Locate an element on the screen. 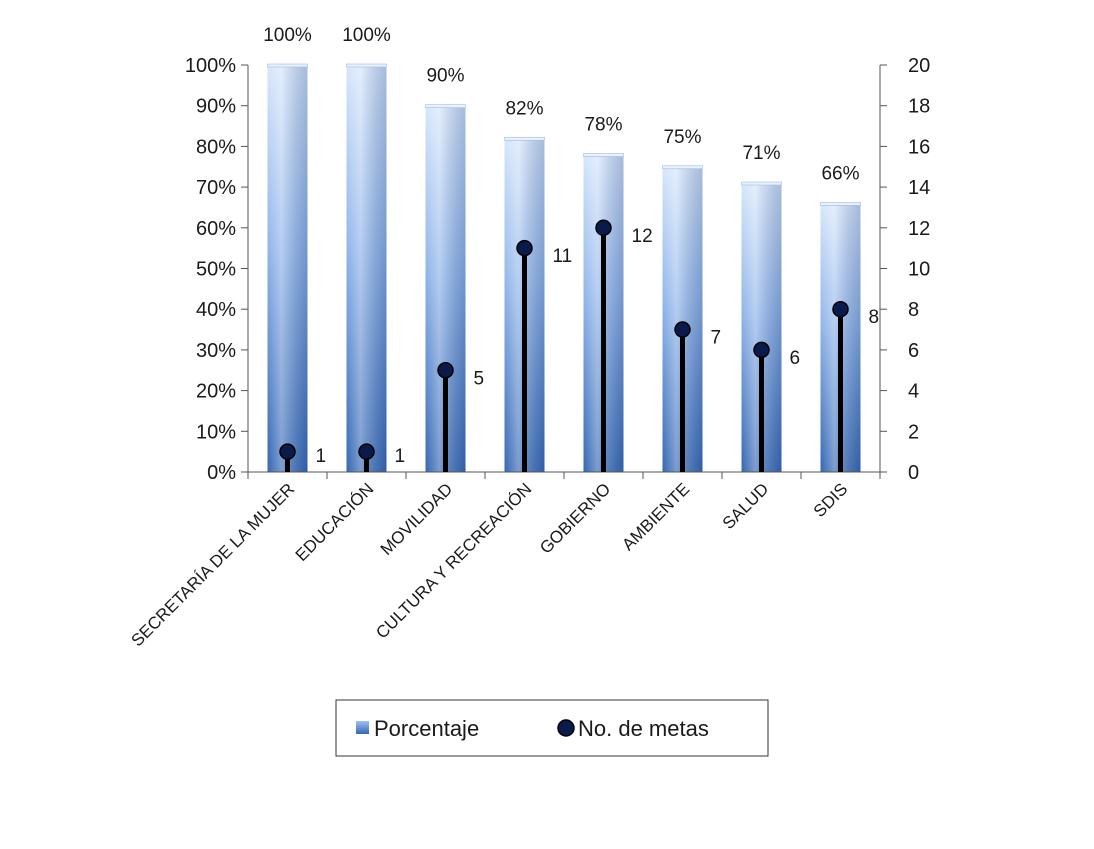 This screenshot has height=849, width=1094. y-left-tick-label: 90% is located at coordinates (216, 107).